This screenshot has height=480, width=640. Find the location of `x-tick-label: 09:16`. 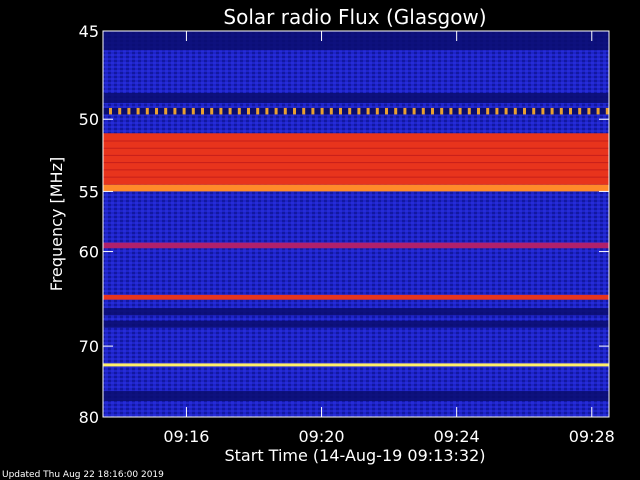

x-tick-label: 09:16 is located at coordinates (186, 436).